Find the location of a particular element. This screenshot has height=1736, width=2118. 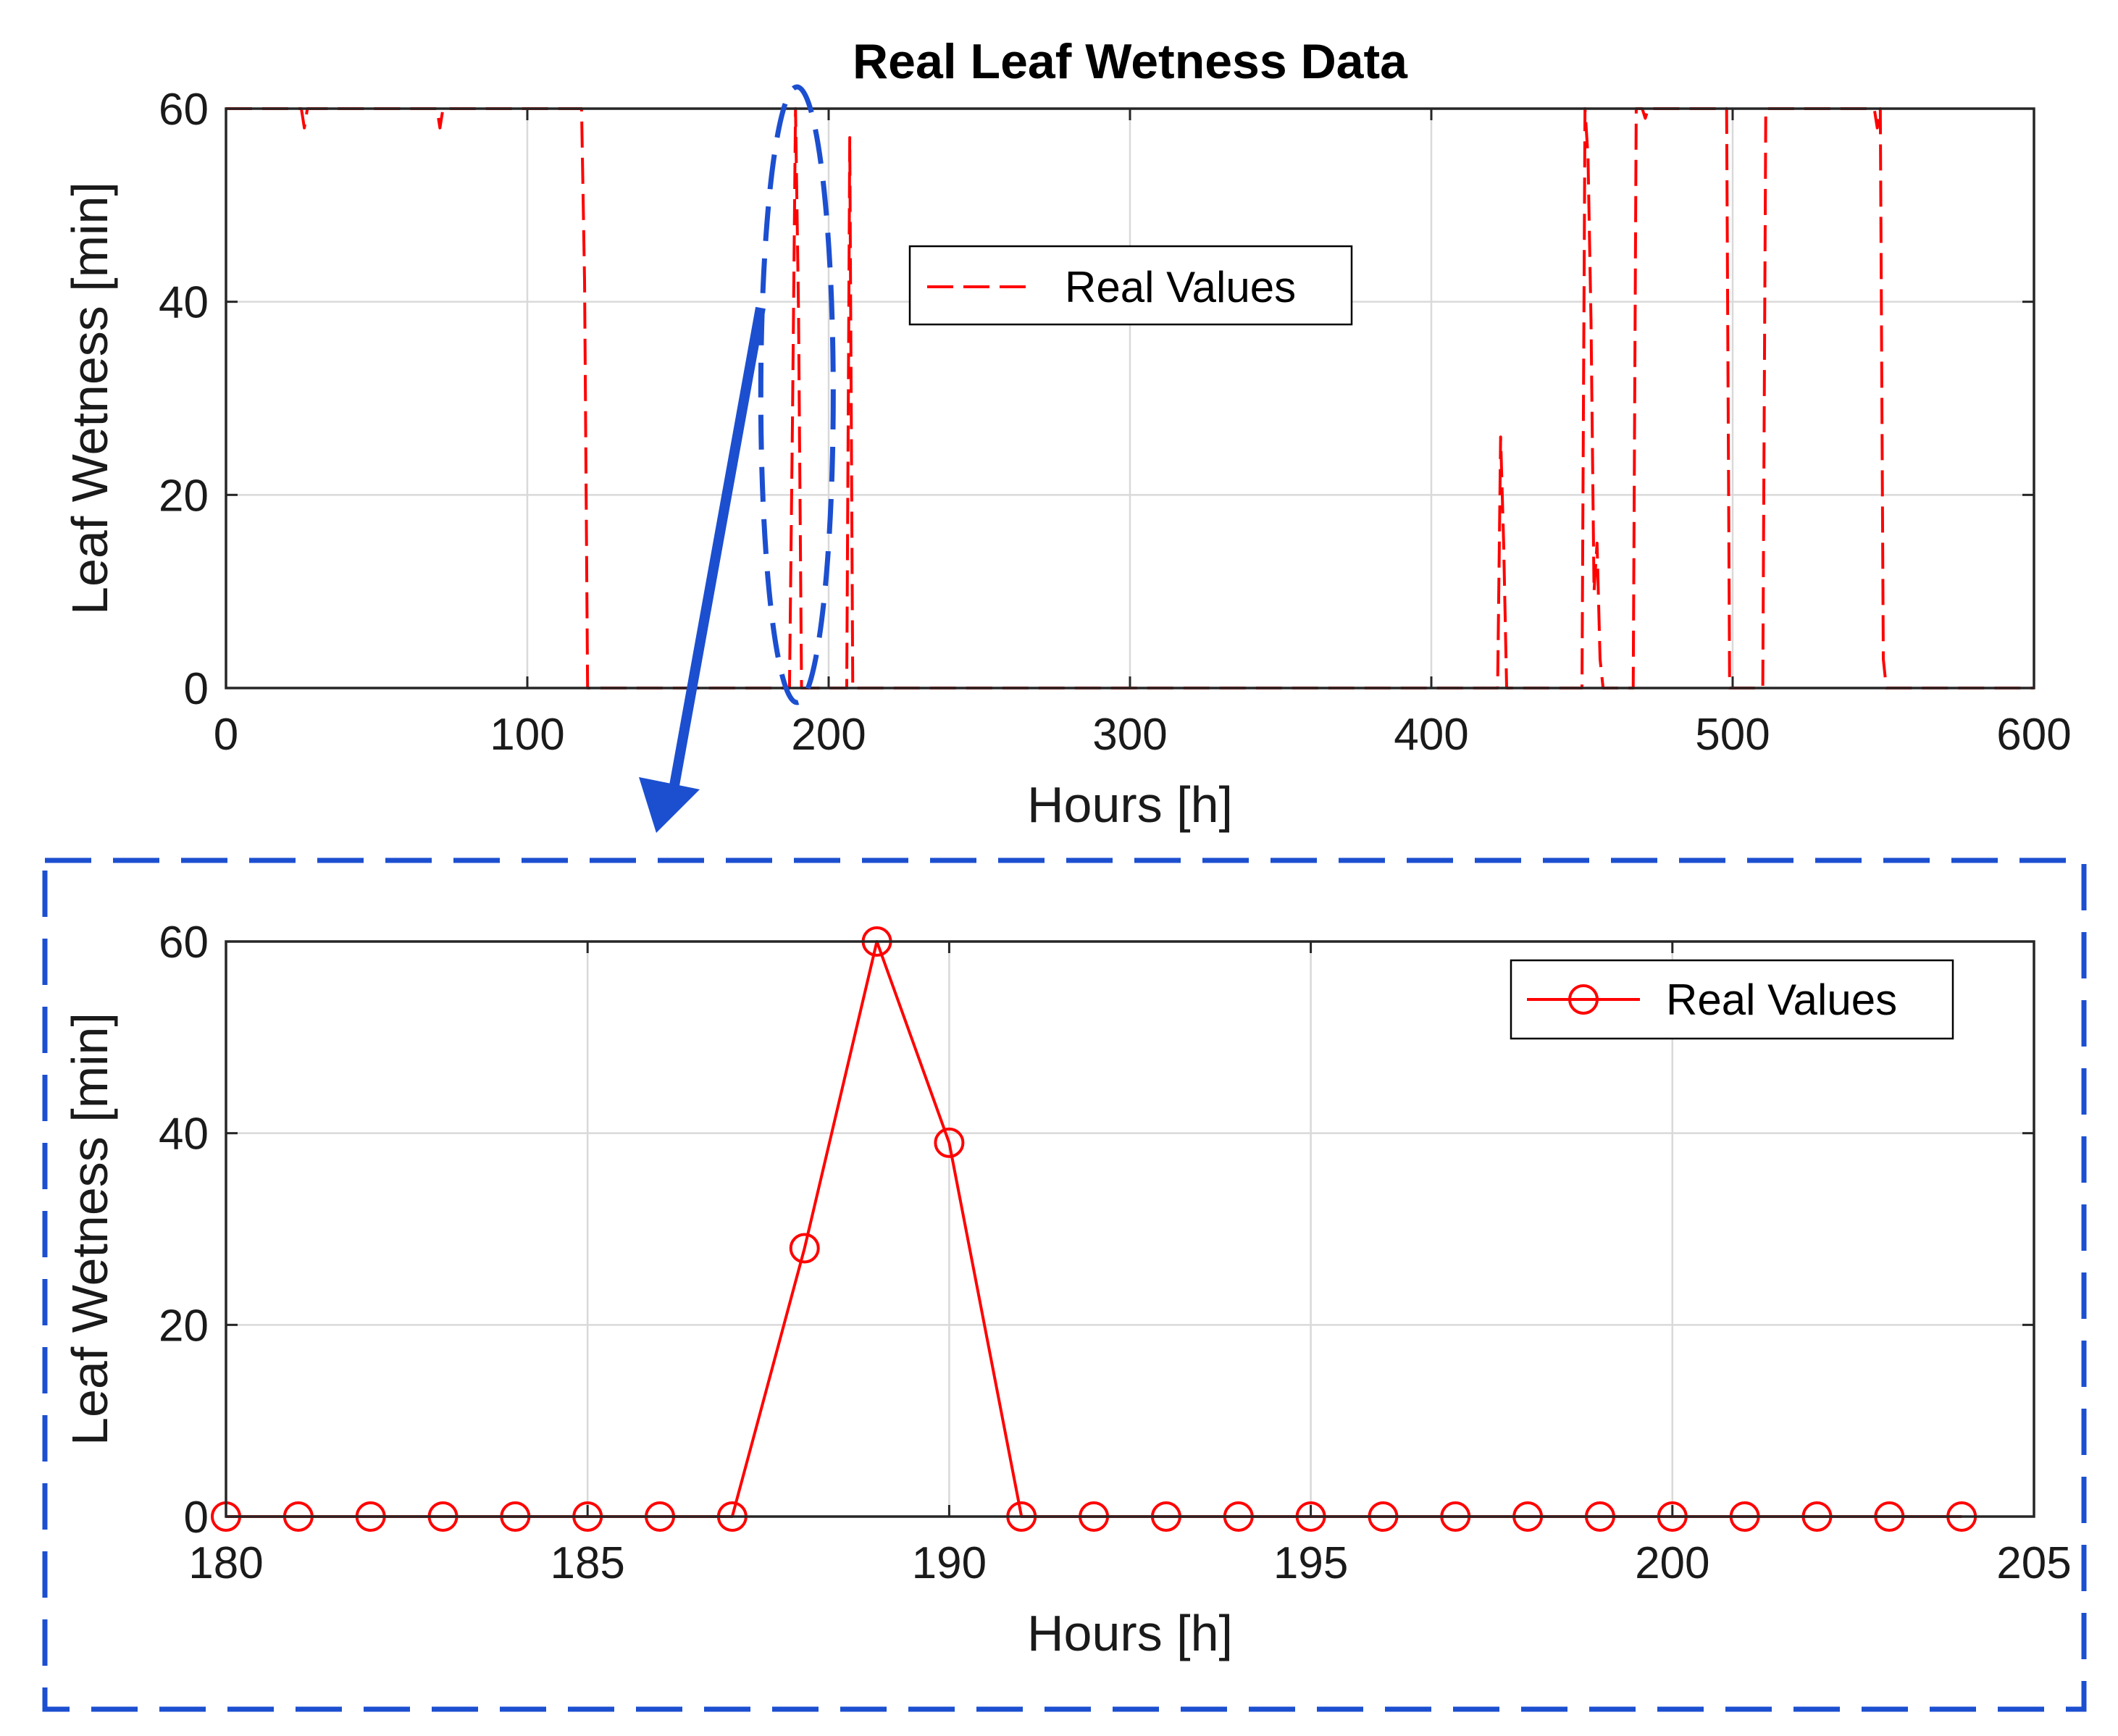

zoom-x-tick-label: 205 is located at coordinates (2033, 1563).